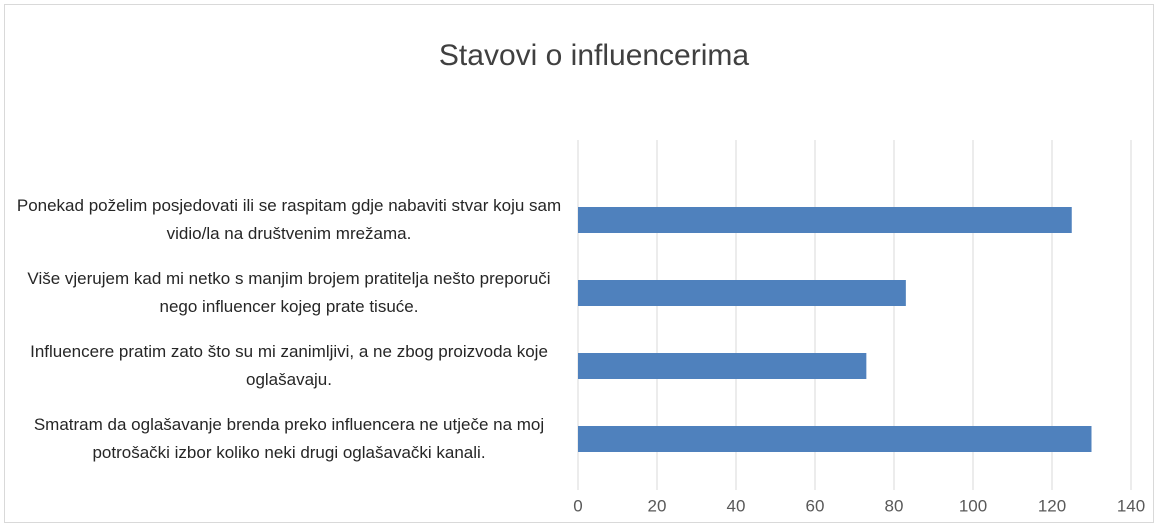 Image resolution: width=1160 pixels, height=529 pixels. I want to click on x-tick-label: 20, so click(657, 505).